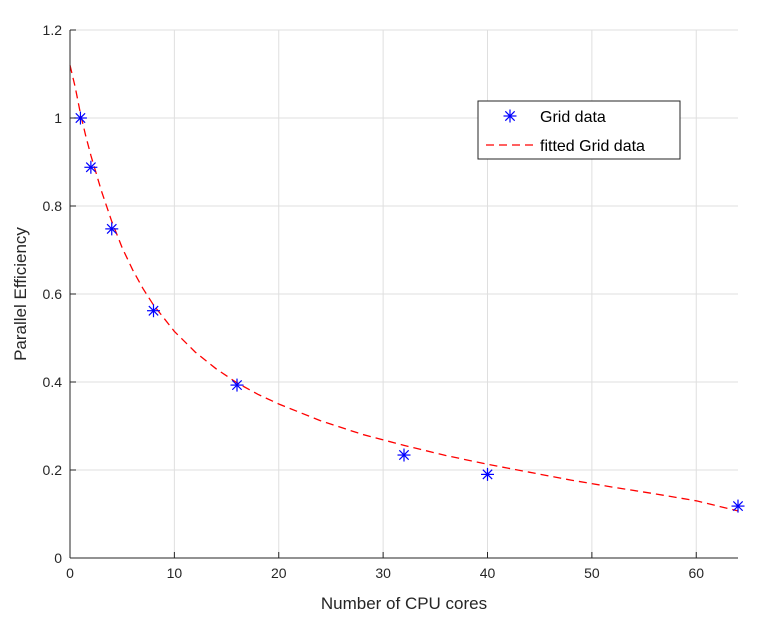 The image size is (782, 621). Describe the element at coordinates (58, 558) in the screenshot. I see `y-tick-label: 0` at that location.